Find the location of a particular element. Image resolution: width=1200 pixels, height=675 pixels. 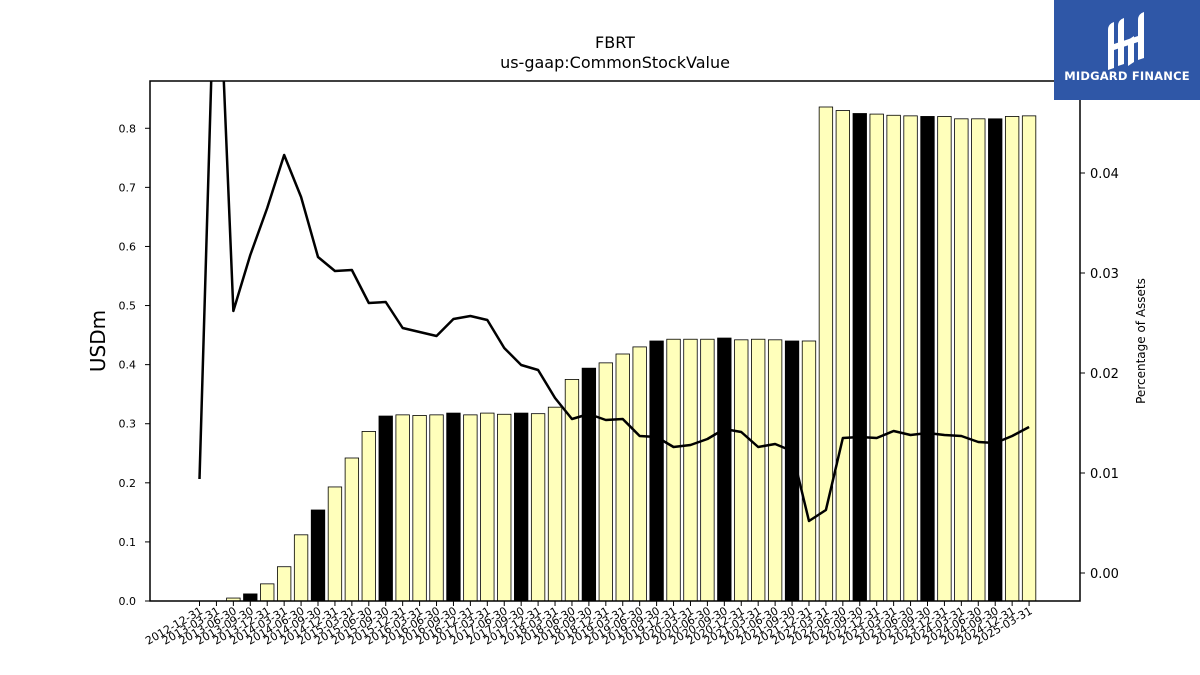

y2-axis-label: Percentage of Assets is located at coordinates (1141, 341).